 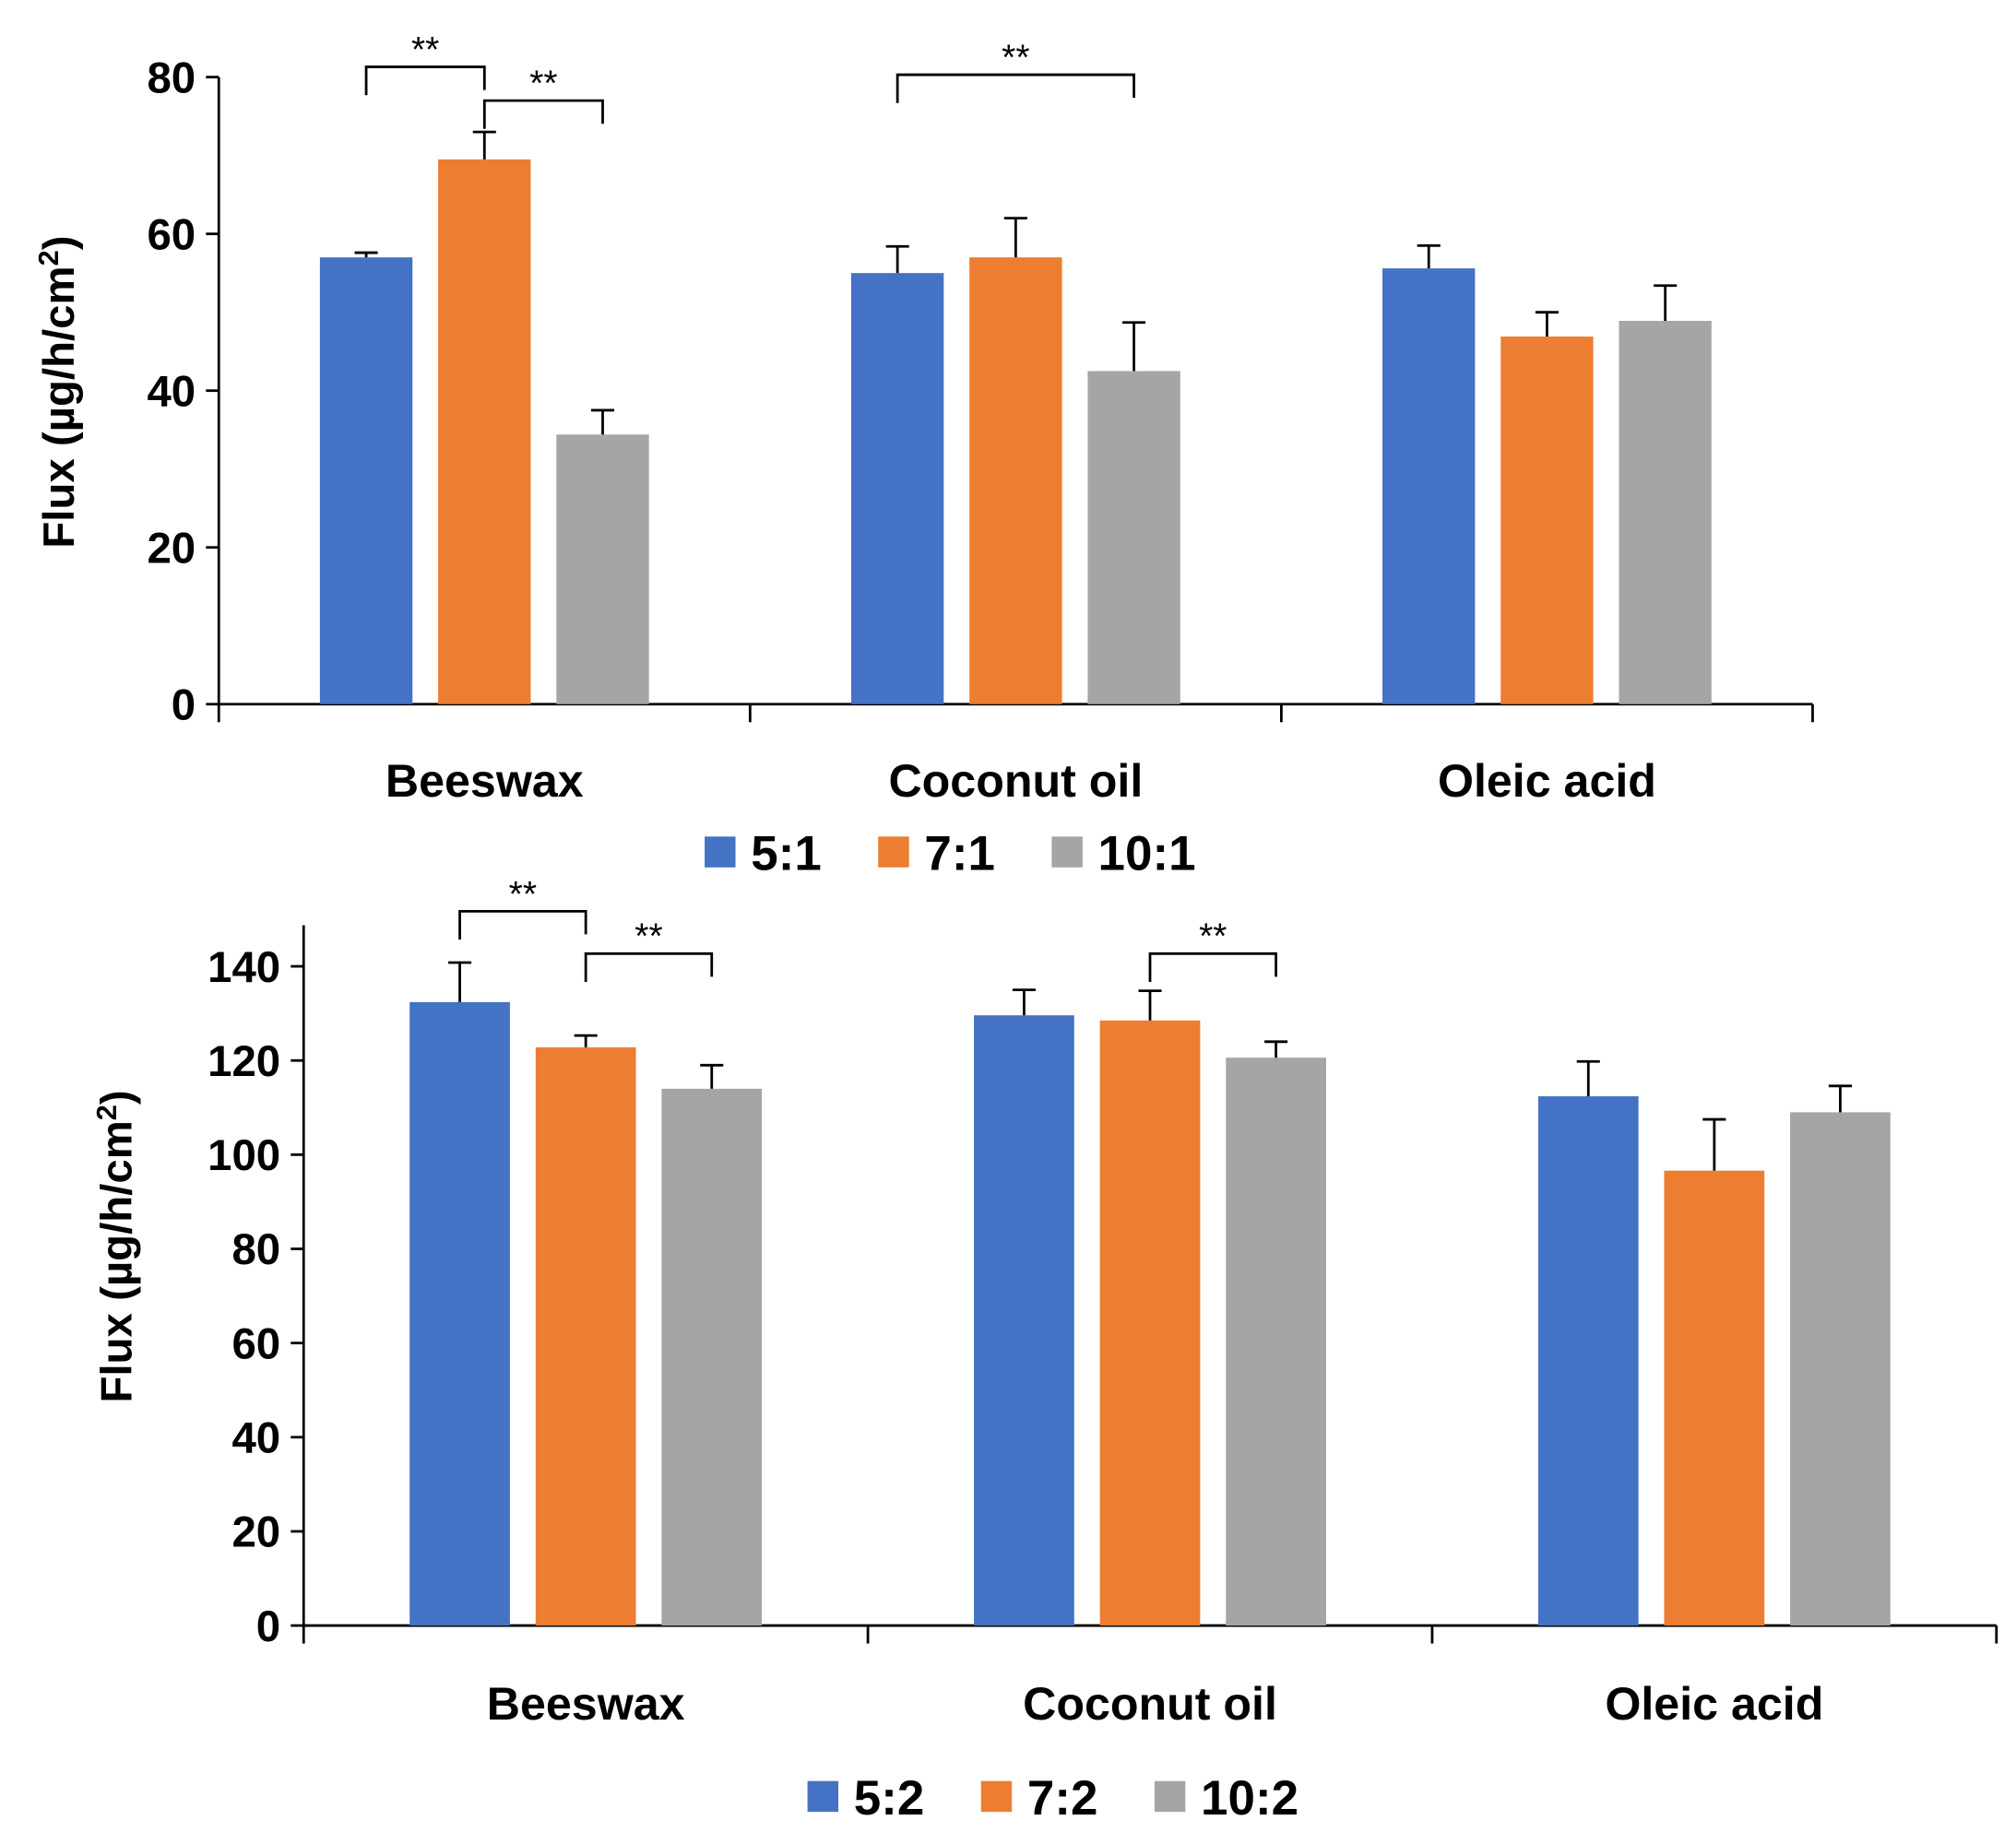 What do you see at coordinates (1147, 854) in the screenshot?
I see `legend-label: 10:1` at bounding box center [1147, 854].